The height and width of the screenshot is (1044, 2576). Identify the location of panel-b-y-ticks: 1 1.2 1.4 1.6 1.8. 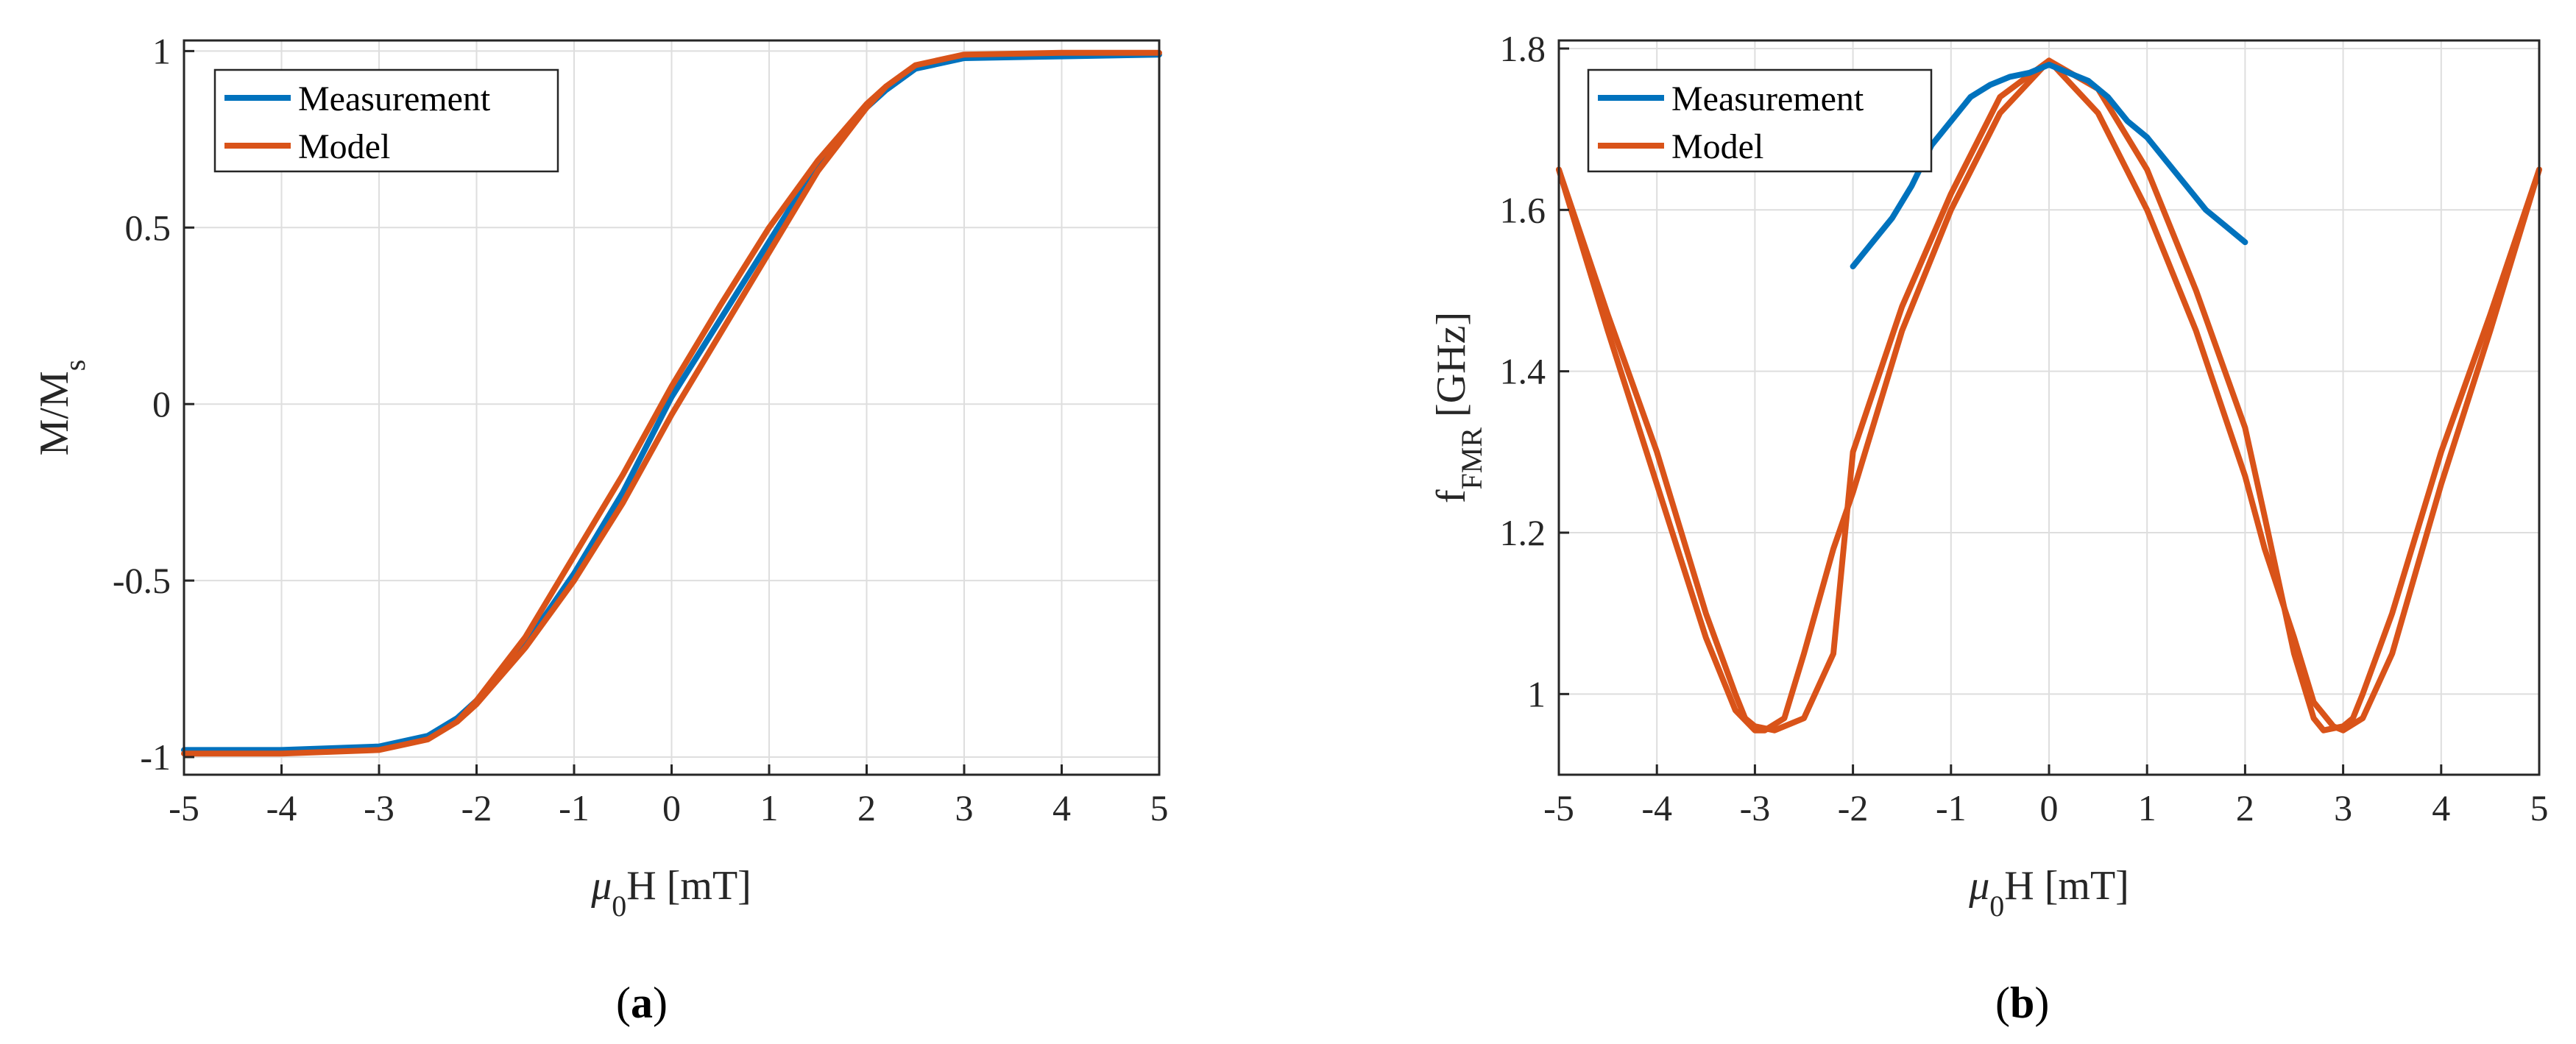
(1534, 371).